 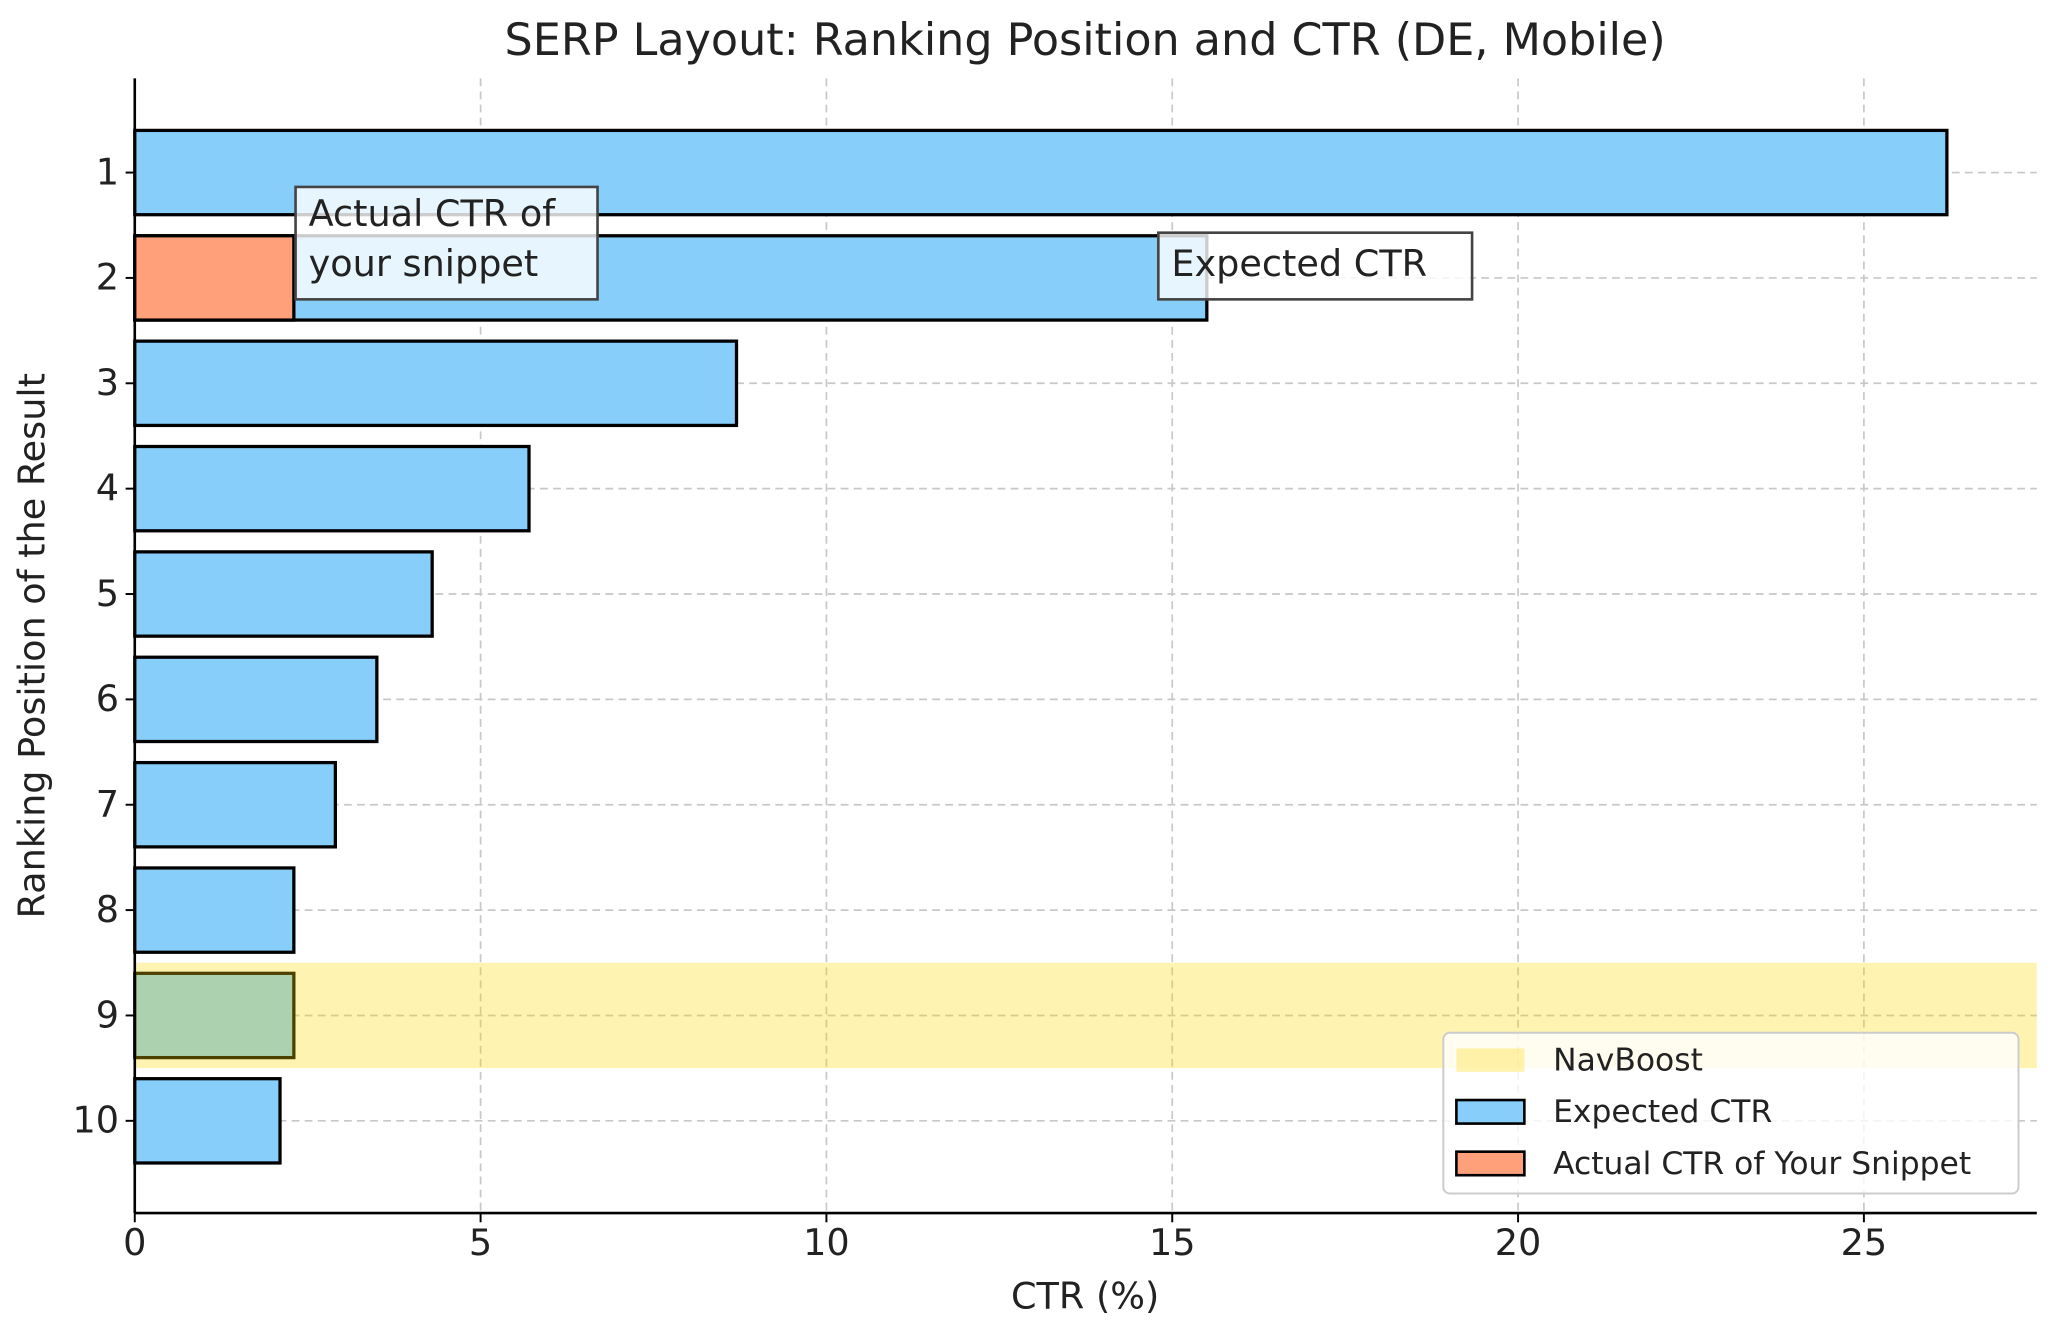 I want to click on x-tick-label: 15, so click(x=1172, y=1242).